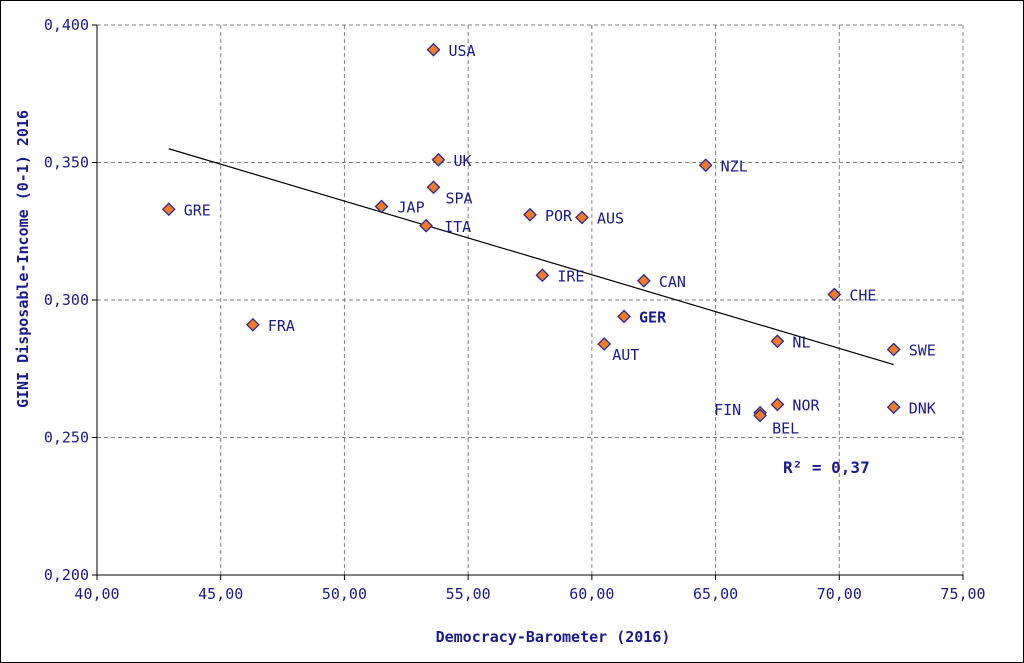  I want to click on y-tick-label: 0,250, so click(66, 438).